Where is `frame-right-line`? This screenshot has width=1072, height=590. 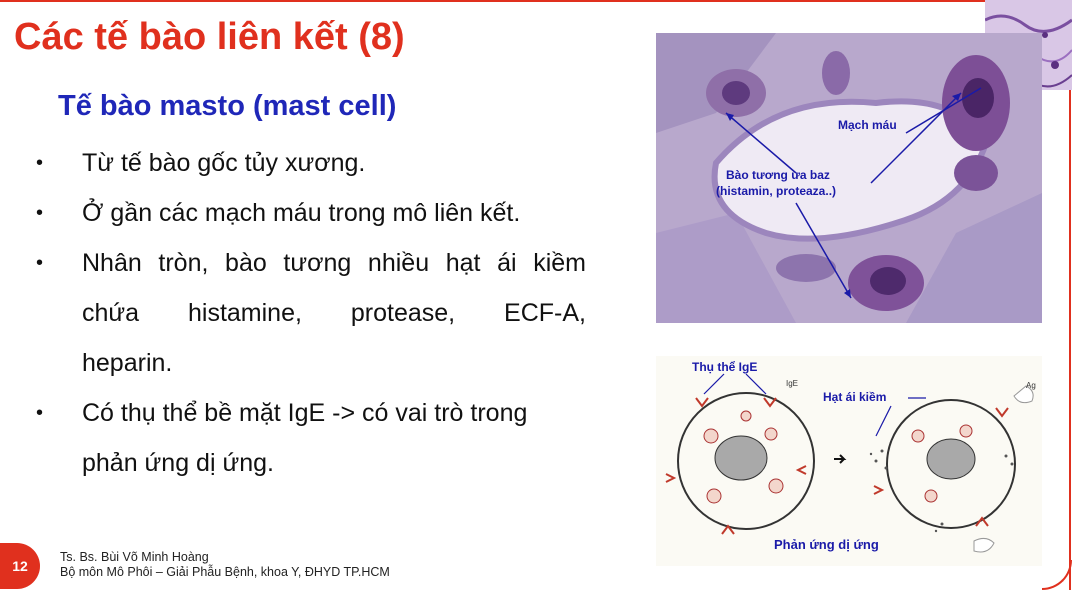 frame-right-line is located at coordinates (1070, 295).